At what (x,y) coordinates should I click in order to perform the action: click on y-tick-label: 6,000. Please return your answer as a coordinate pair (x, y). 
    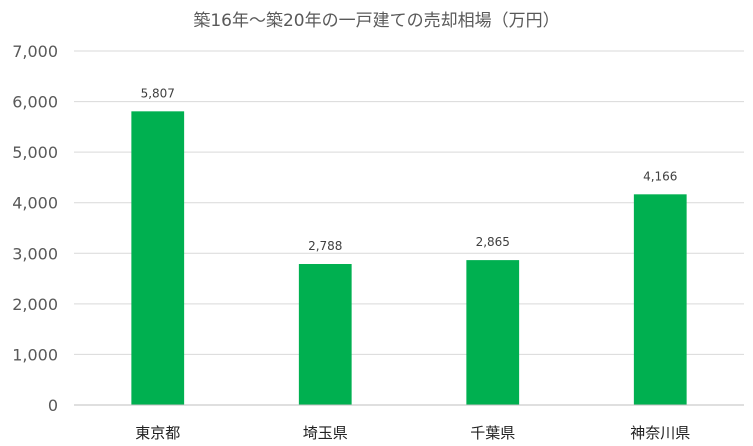
    Looking at the image, I should click on (35, 102).